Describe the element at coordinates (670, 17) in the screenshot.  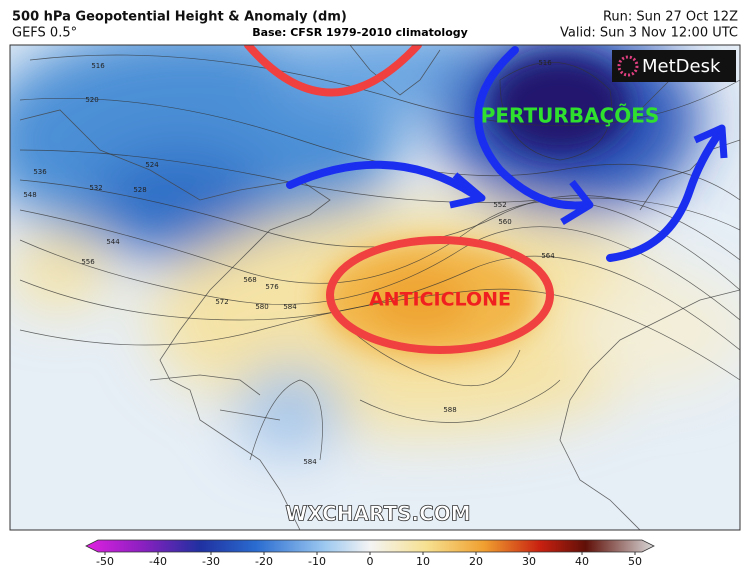
I see `run-label: Run: Sun 27 Oct 12Z` at that location.